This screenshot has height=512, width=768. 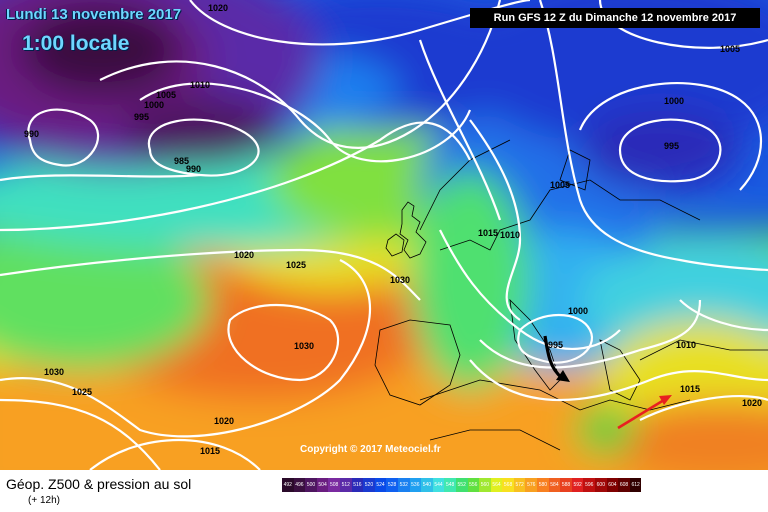 What do you see at coordinates (181, 161) in the screenshot?
I see `isobar-label: 985` at bounding box center [181, 161].